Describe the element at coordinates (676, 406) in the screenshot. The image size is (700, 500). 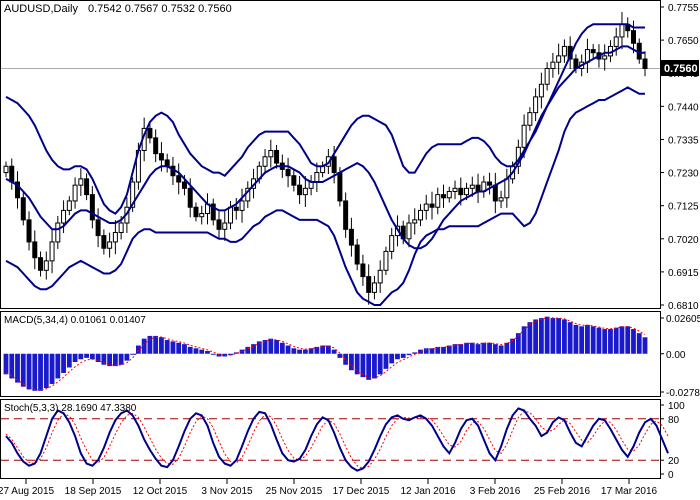
I see `stoch-tick-label: 100` at that location.